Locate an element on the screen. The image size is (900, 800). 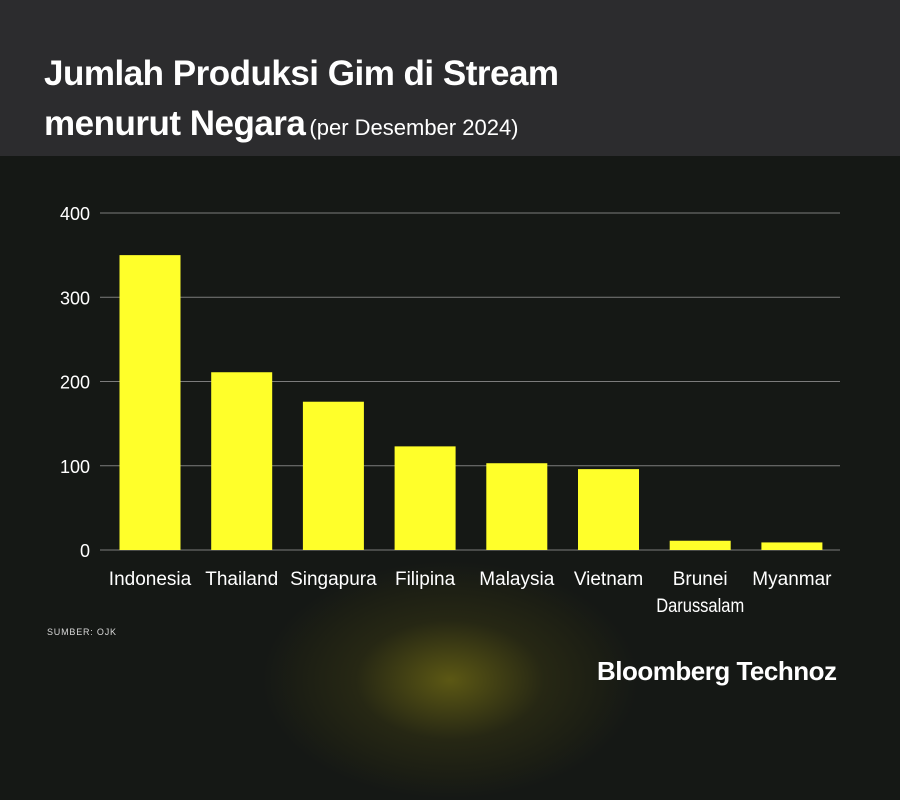
x-category-label: Indonesia is located at coordinates (150, 579).